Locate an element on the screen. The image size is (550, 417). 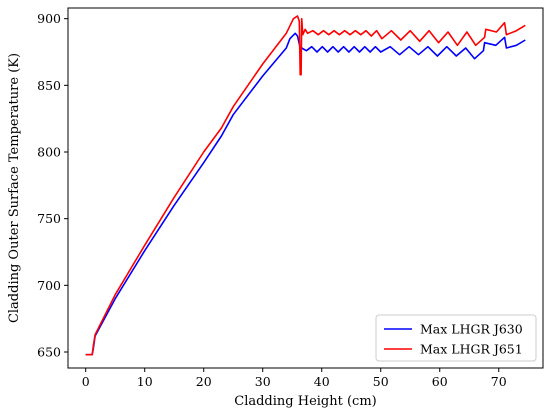
x-tick-label: 0 is located at coordinates (86, 381).